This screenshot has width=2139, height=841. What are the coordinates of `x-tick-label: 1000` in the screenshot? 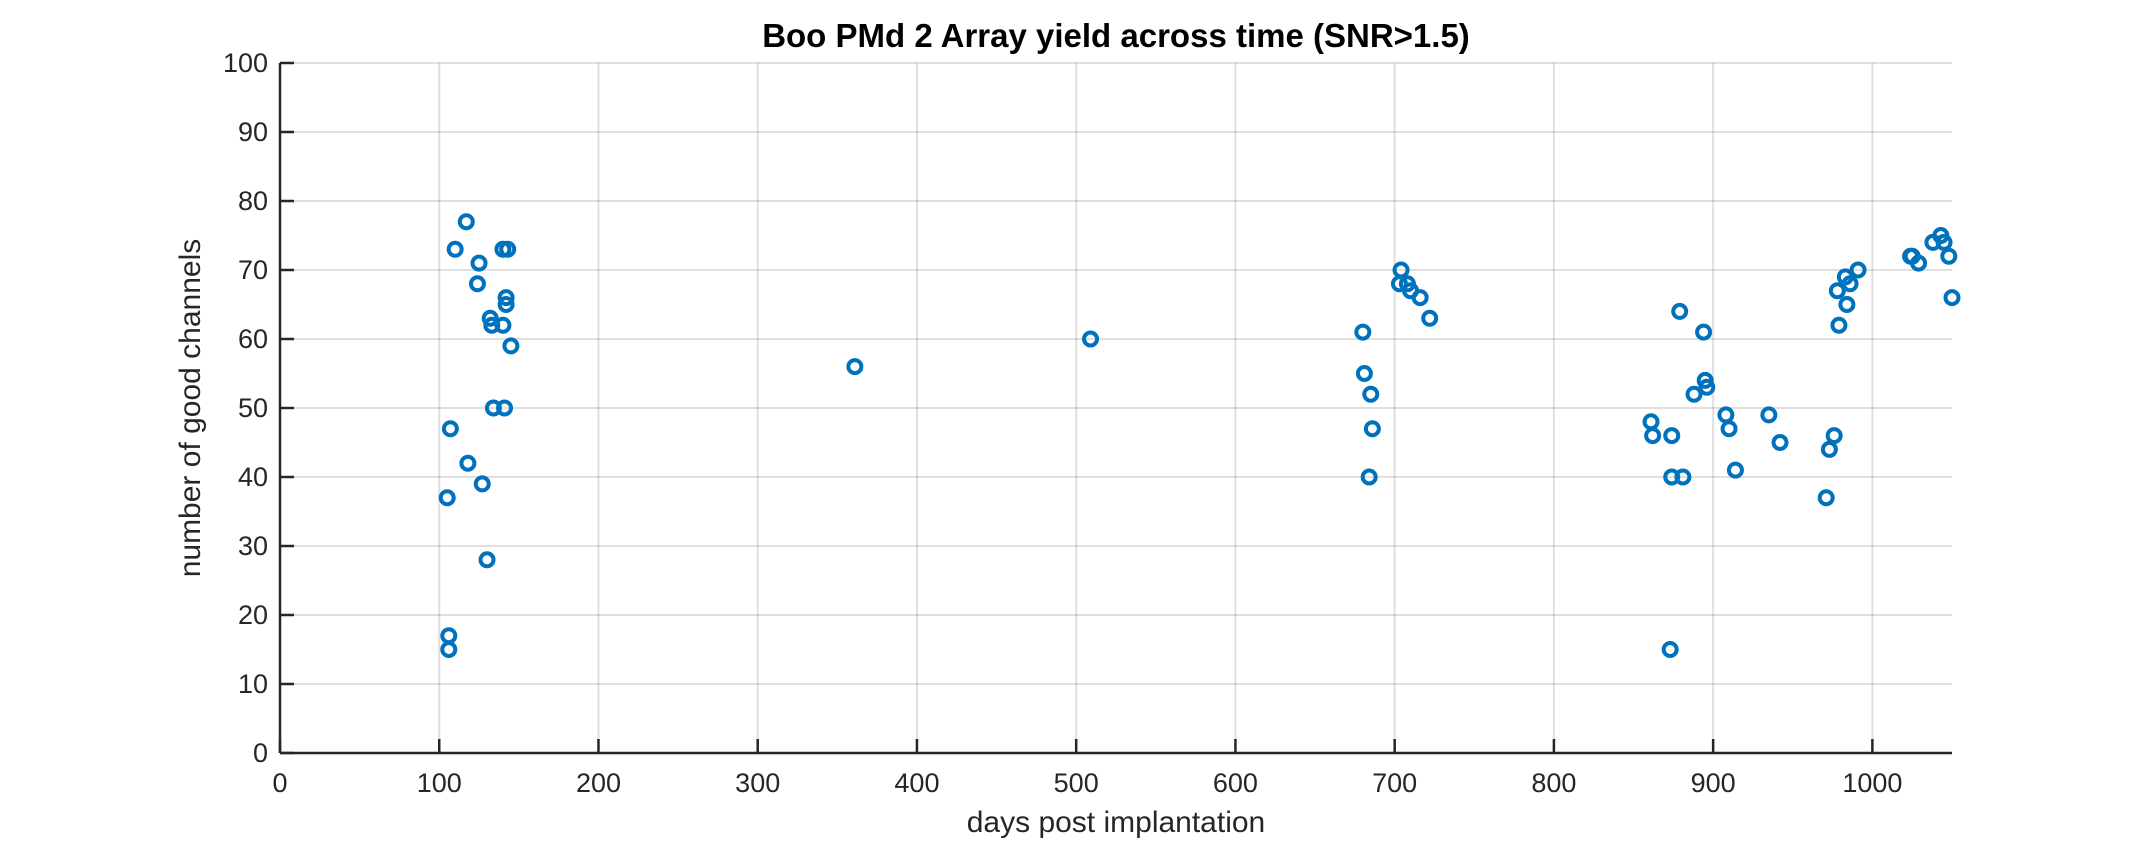 It's located at (1872, 783).